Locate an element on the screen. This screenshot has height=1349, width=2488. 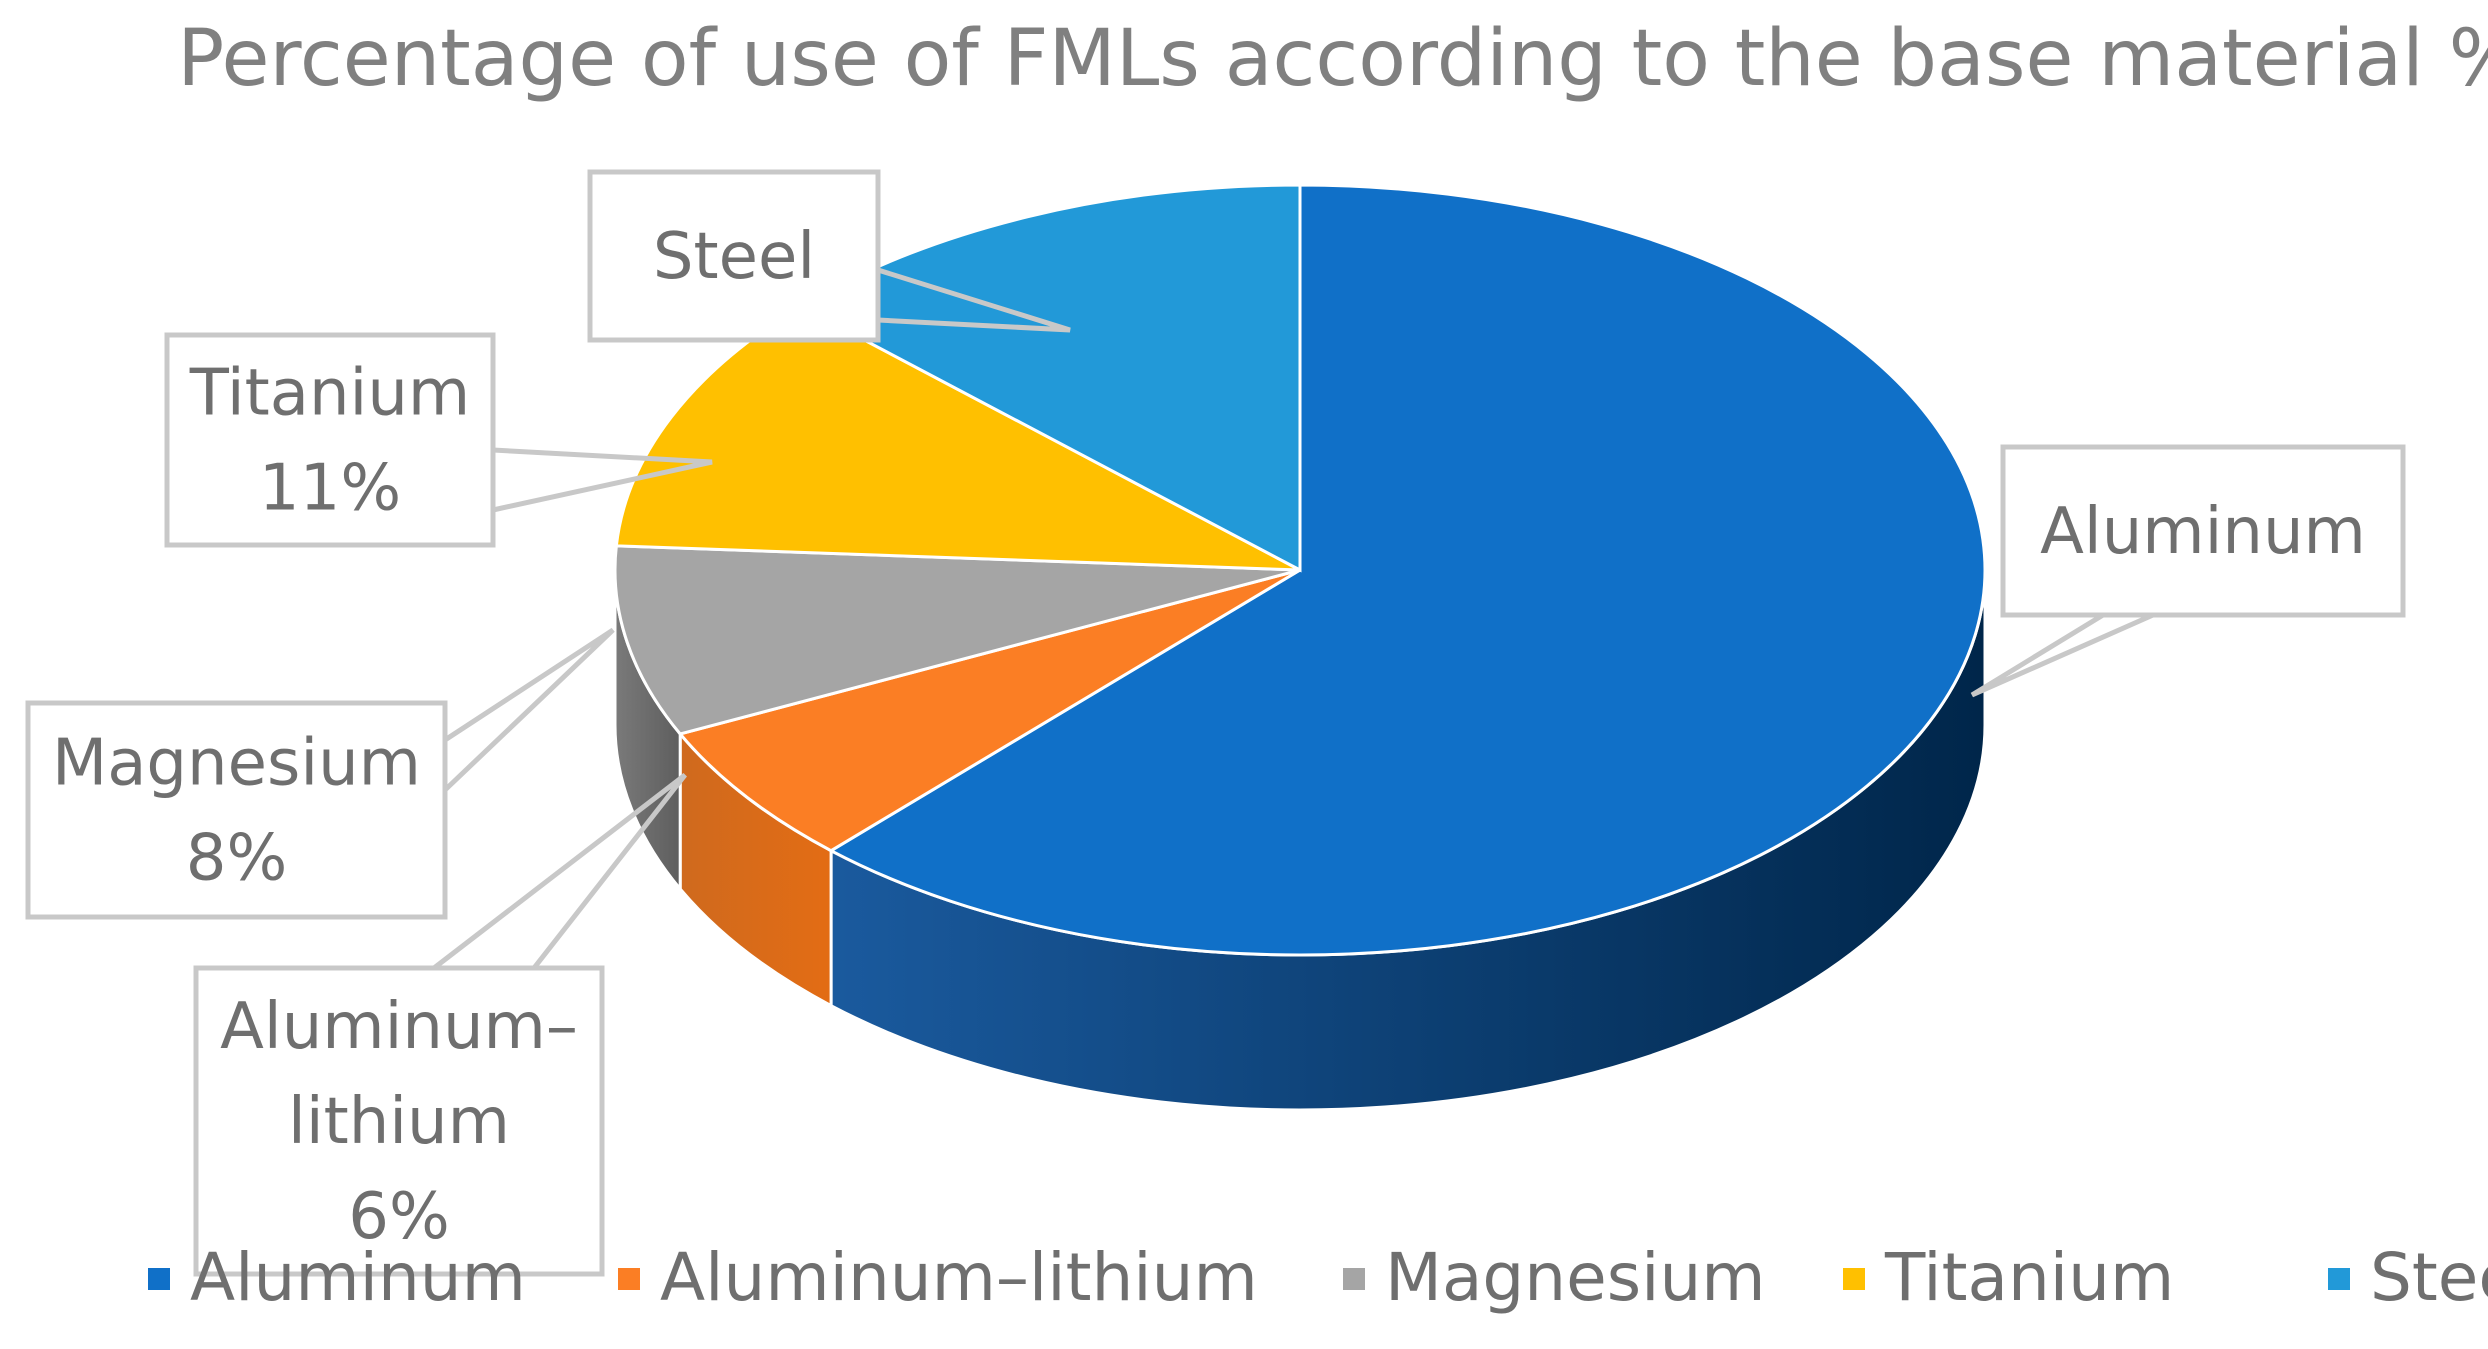
legend-item-magnesium: Magnesium is located at coordinates (1554, 1277).